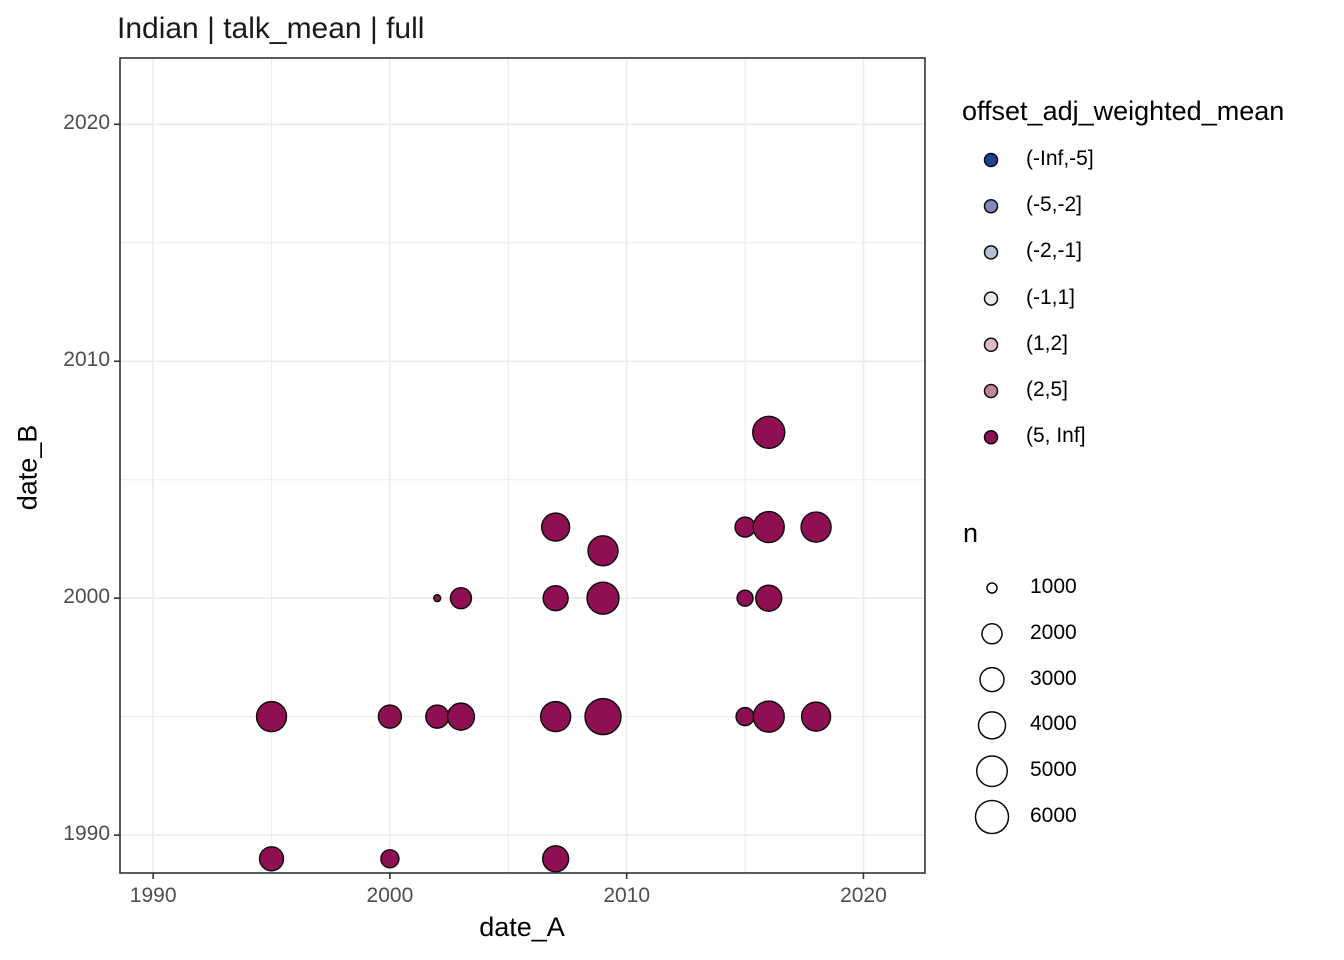 The image size is (1344, 960). I want to click on color-legend-label: (-2,-1], so click(1054, 251).